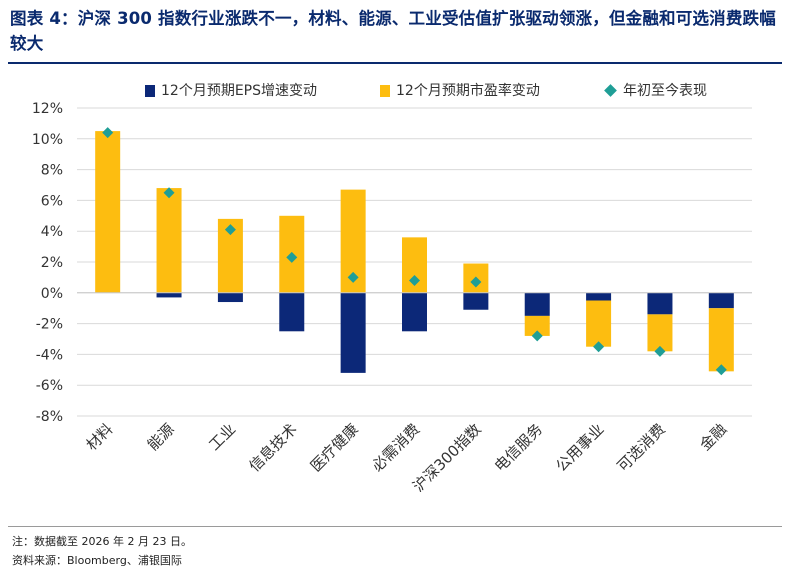  I want to click on y-tick-label: 6%, so click(52, 201).